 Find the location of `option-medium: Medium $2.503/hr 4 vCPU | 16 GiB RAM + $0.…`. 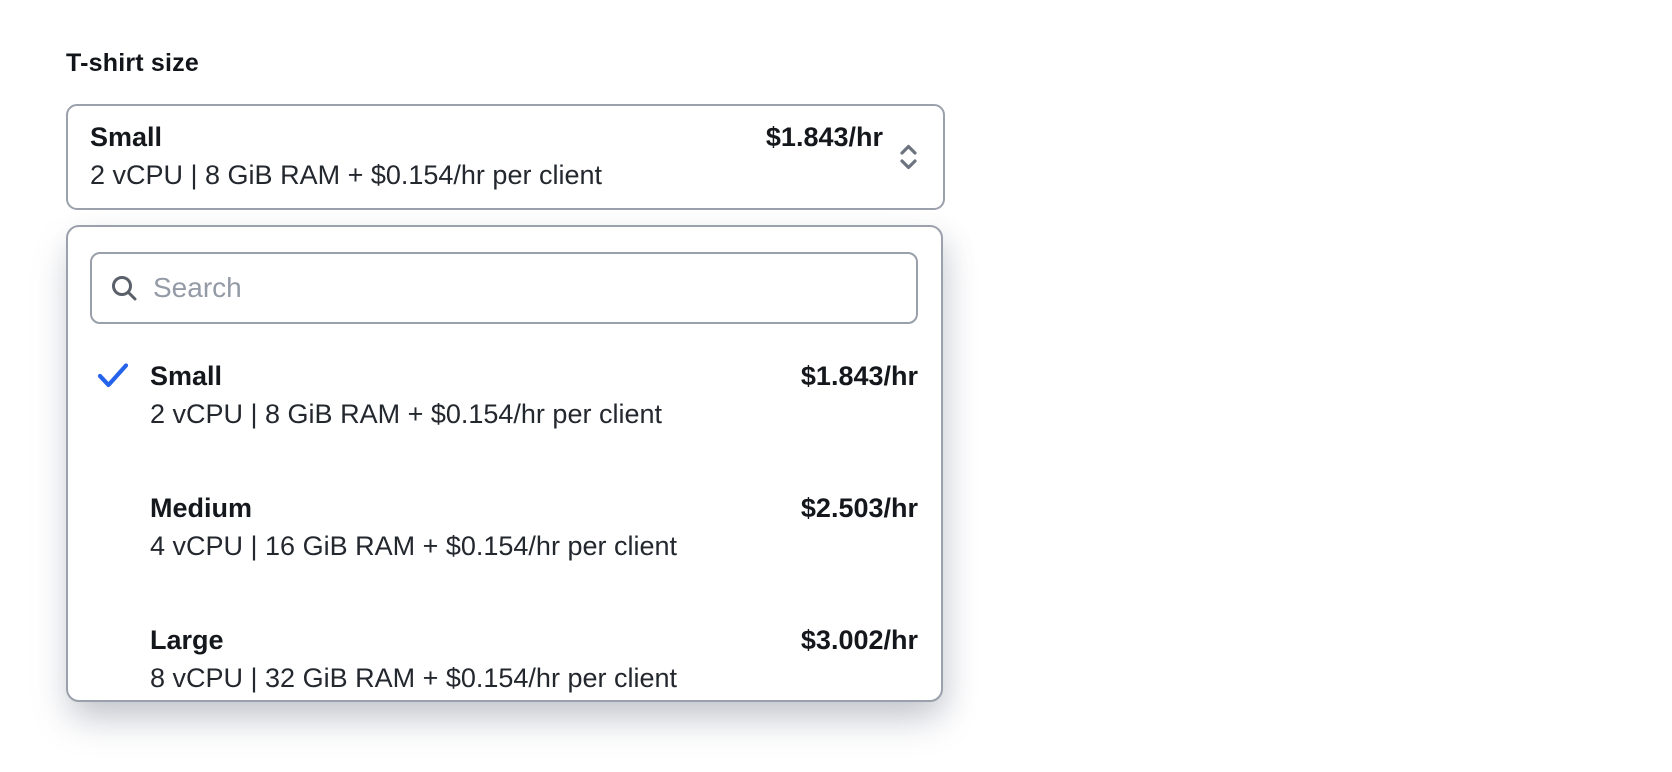

option-medium: Medium $2.503/hr 4 vCPU | 16 GiB RAM + $0.… is located at coordinates (507, 527).